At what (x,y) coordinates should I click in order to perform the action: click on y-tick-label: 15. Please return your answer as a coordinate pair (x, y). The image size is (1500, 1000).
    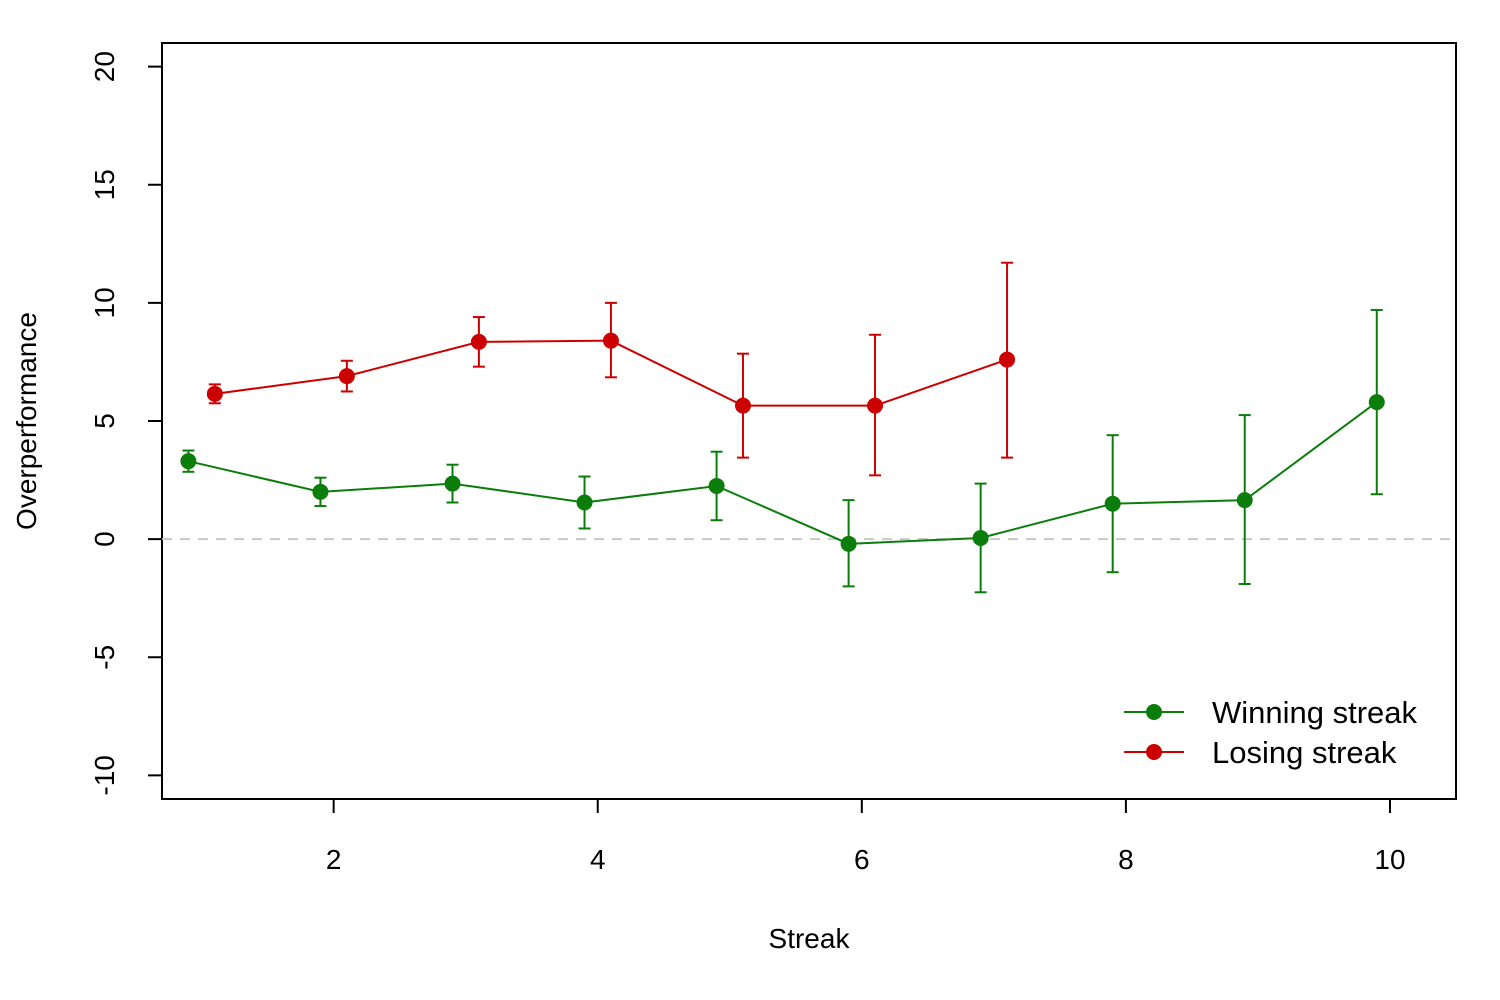
    Looking at the image, I should click on (104, 184).